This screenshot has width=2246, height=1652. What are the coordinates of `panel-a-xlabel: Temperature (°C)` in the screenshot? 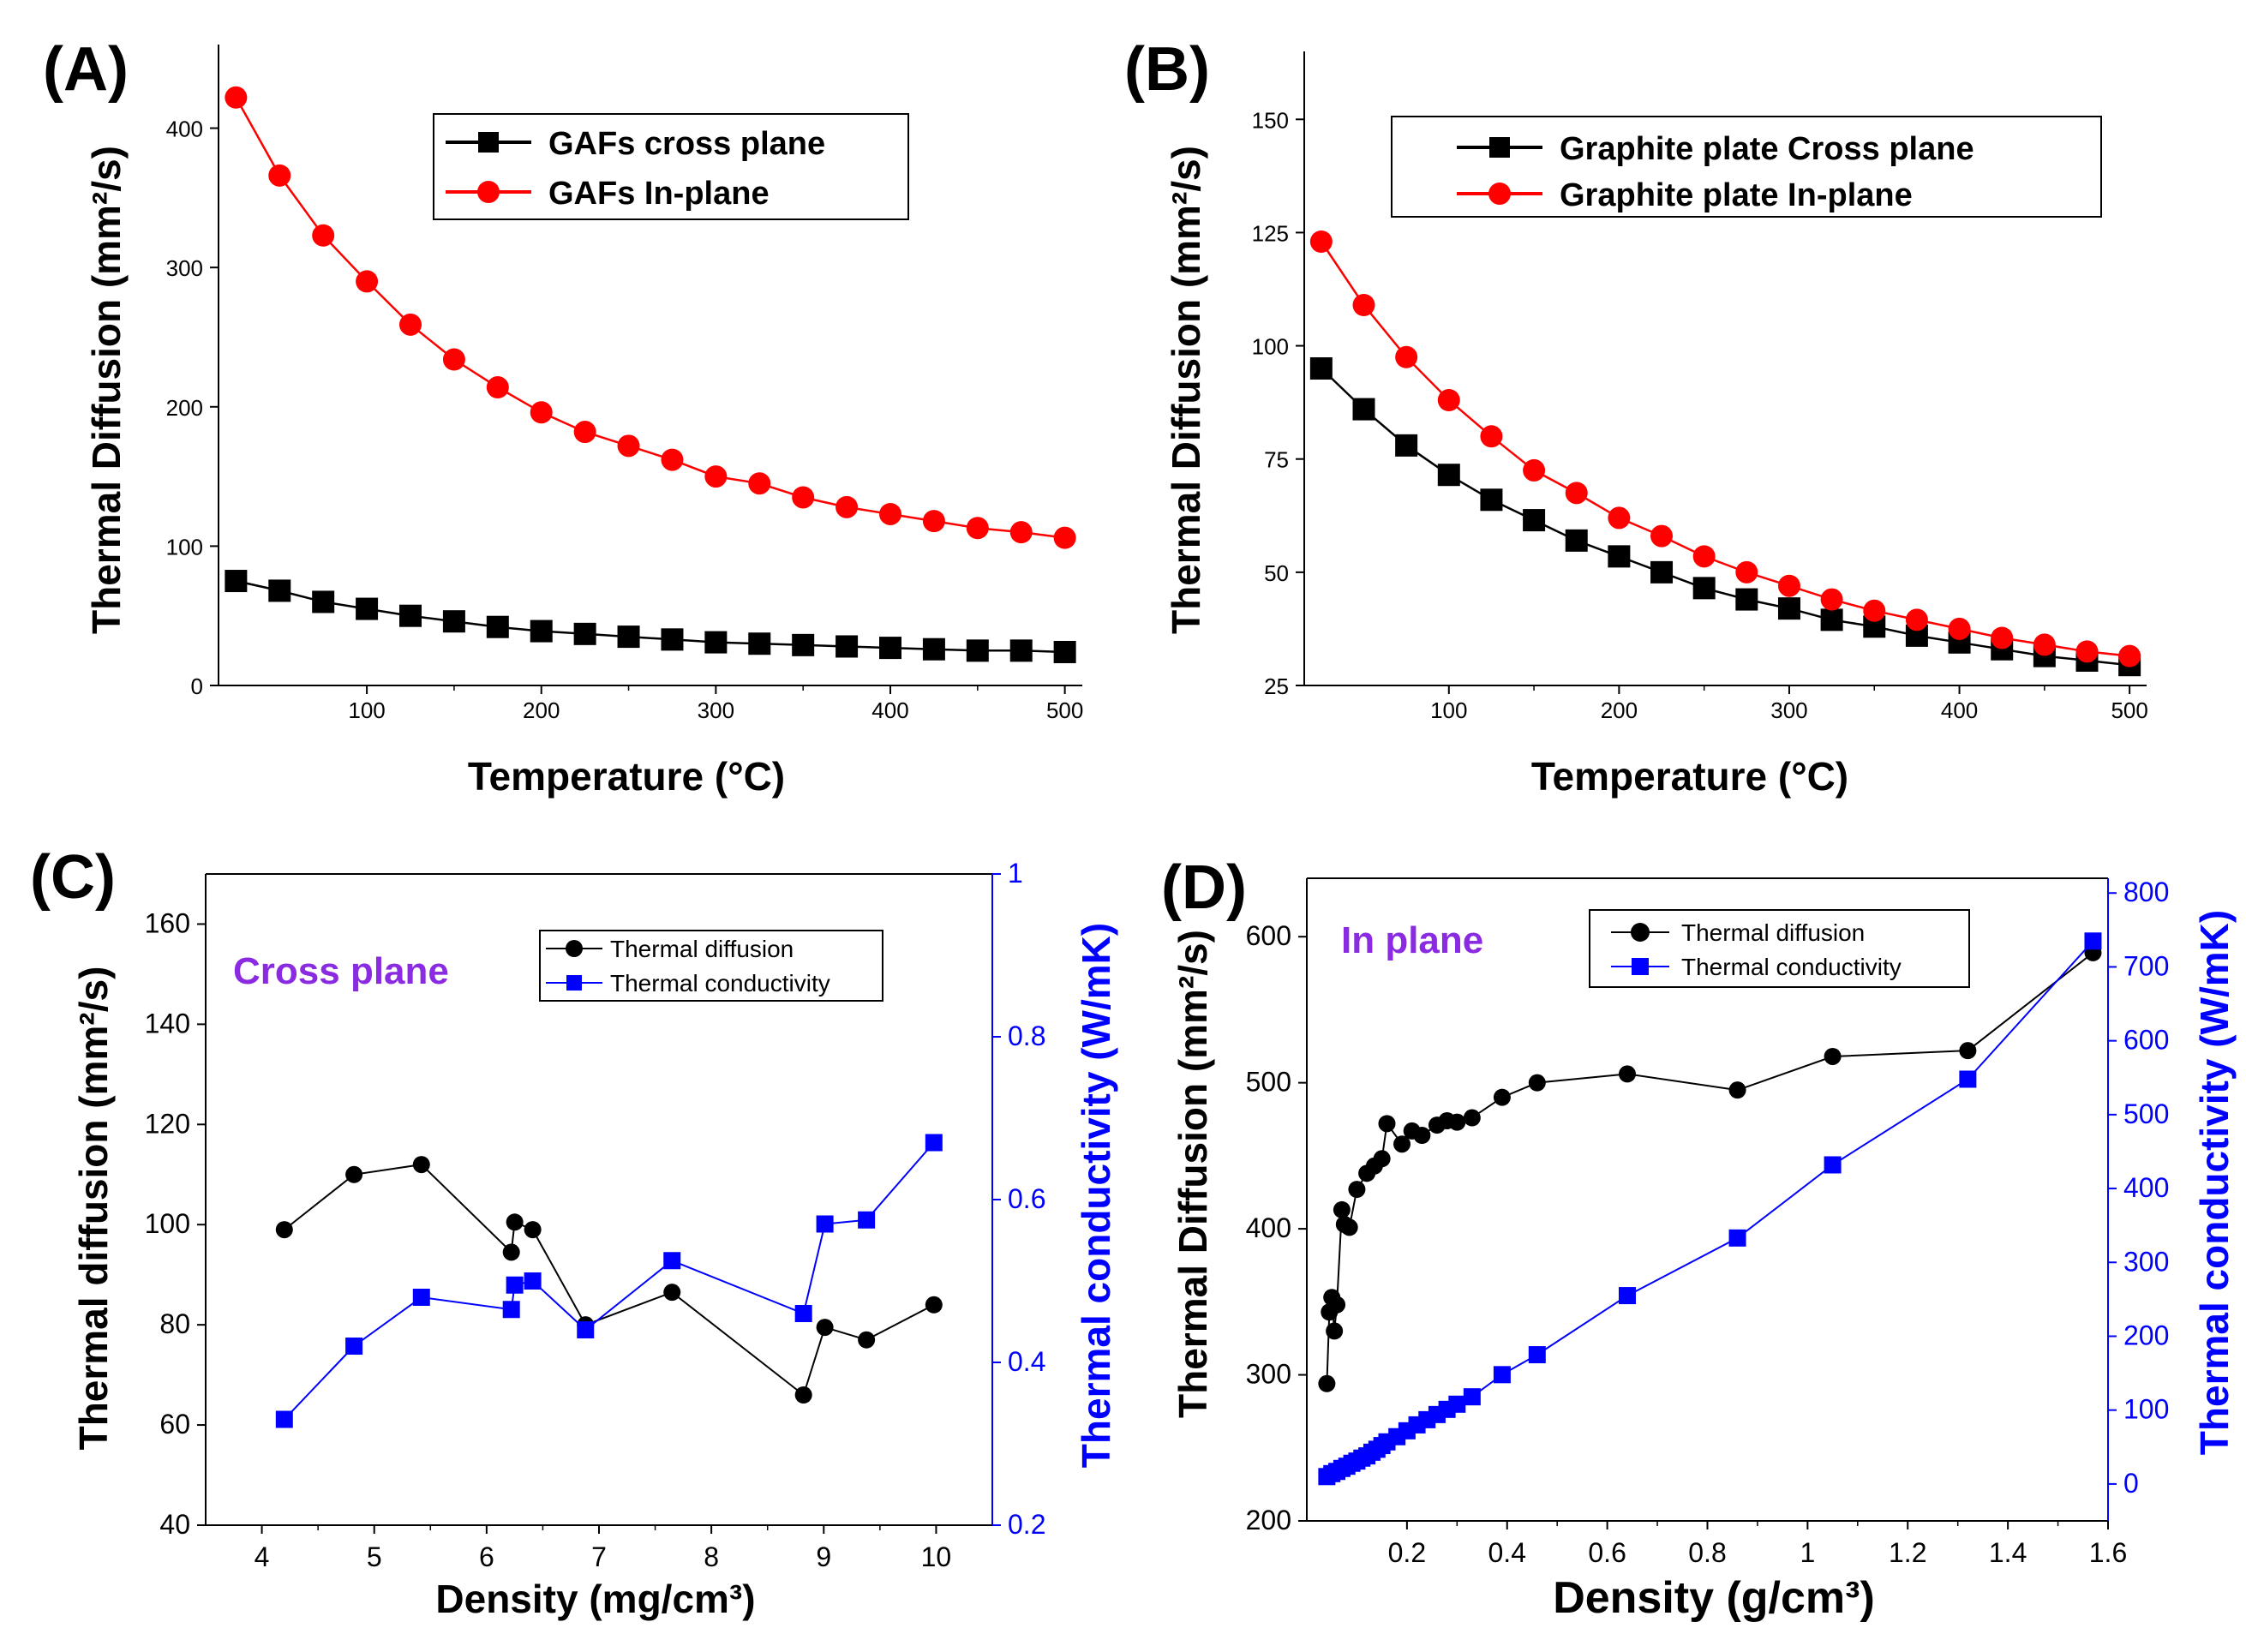 It's located at (626, 776).